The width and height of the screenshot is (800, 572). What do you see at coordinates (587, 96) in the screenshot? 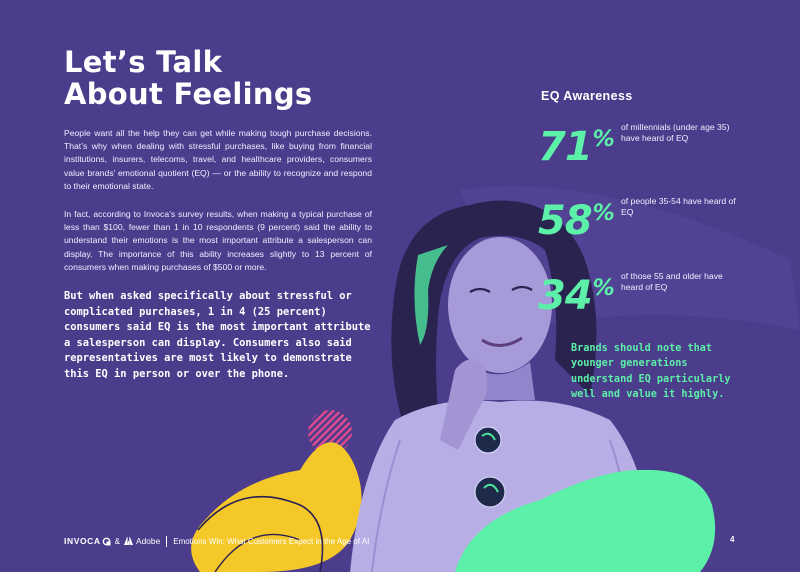
I see `eq-awareness-heading: EQ Awareness` at bounding box center [587, 96].